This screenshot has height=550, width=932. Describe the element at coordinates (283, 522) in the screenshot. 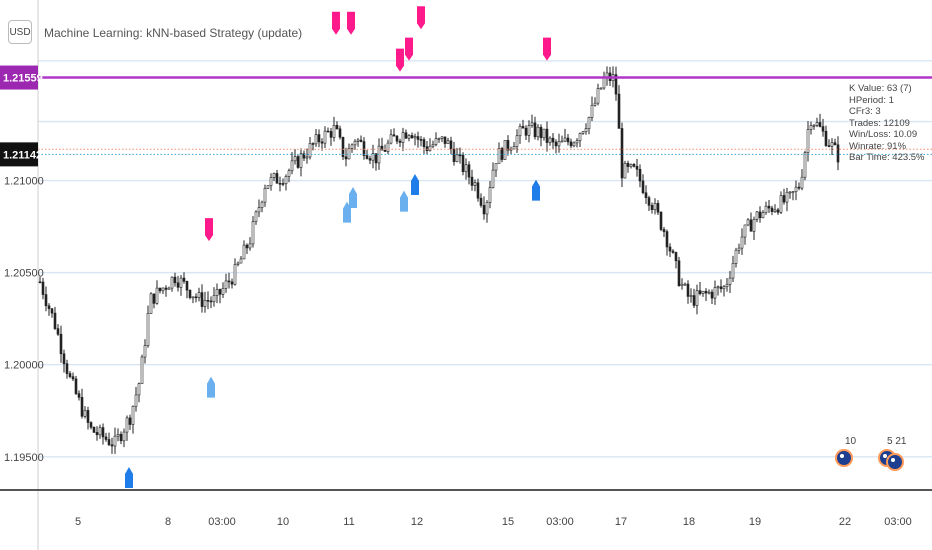

I see `time-tick-label: 10` at that location.